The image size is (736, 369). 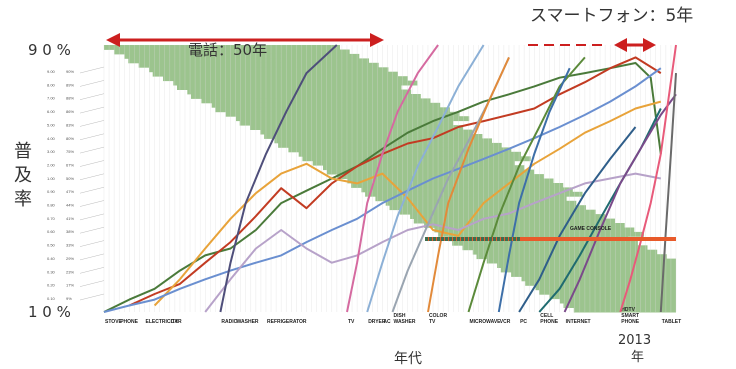 What do you see at coordinates (70, 245) in the screenshot?
I see `scale-percent-label: 33%` at bounding box center [70, 245].